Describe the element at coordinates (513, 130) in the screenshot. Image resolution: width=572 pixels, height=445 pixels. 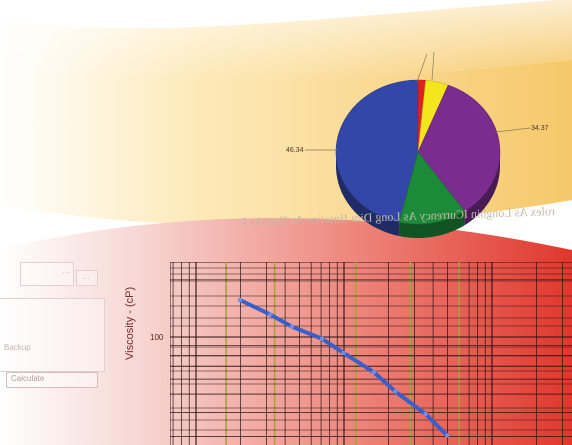
I see `pie-leader-right` at that location.